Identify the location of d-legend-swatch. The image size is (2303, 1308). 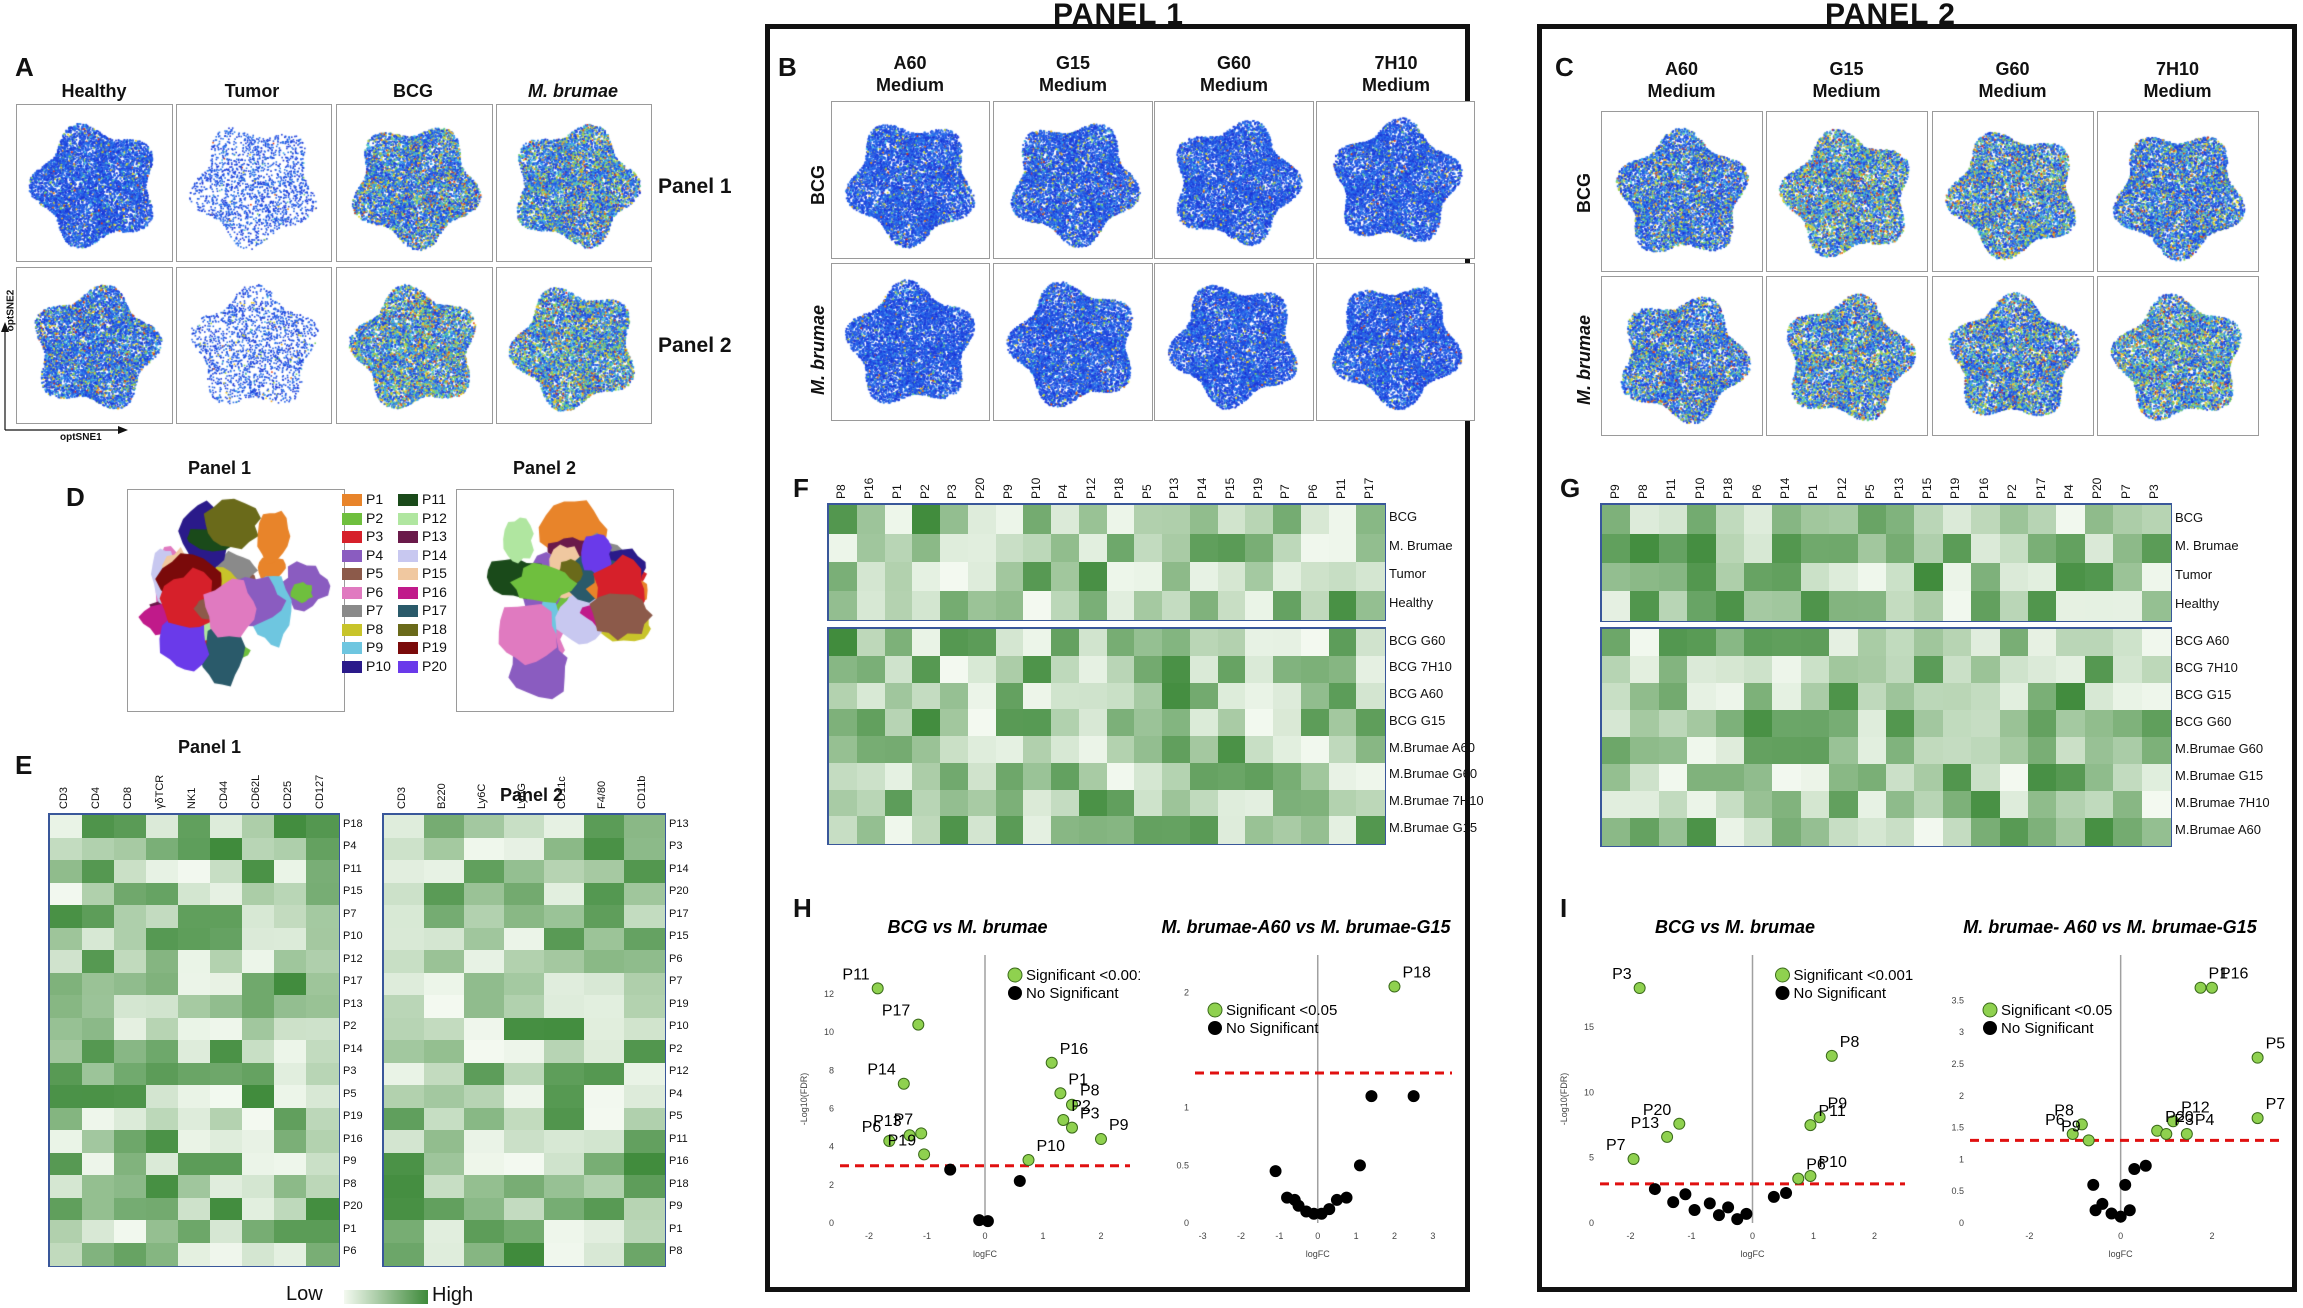
(408, 537).